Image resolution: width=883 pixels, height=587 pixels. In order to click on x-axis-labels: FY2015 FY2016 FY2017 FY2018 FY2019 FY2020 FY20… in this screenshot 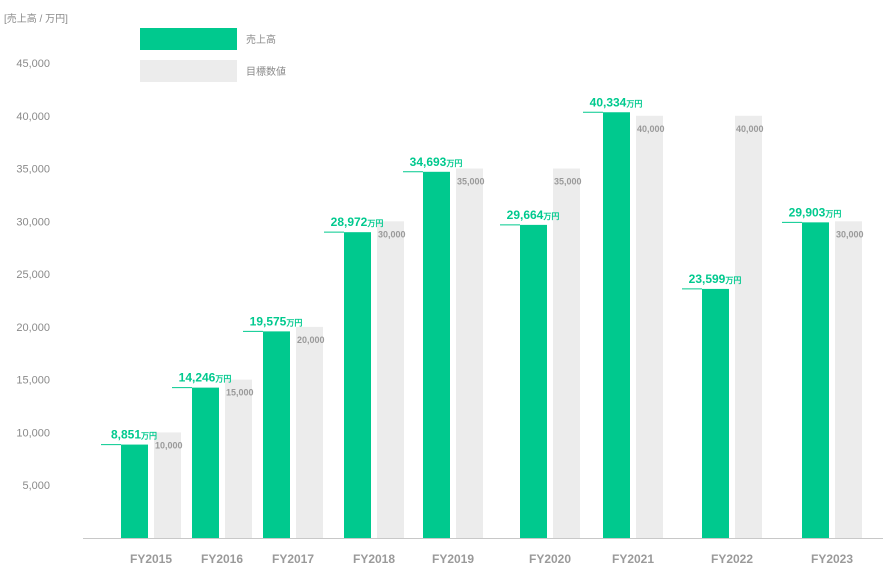, I will do `click(491, 559)`.